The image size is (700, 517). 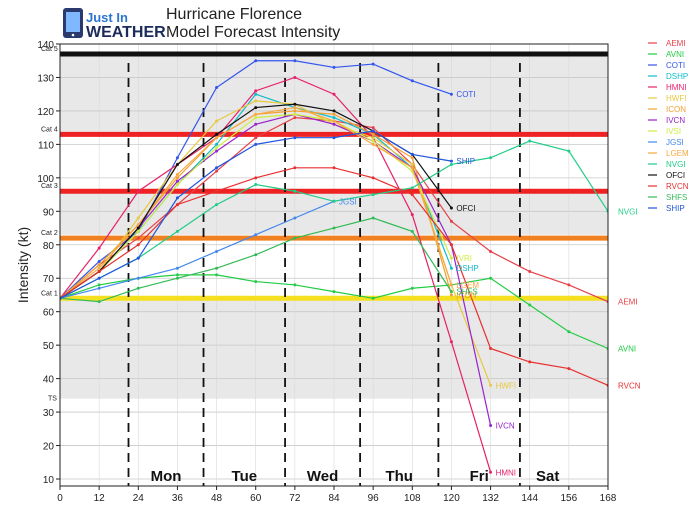 What do you see at coordinates (675, 175) in the screenshot?
I see `legend-entry: OFCI` at bounding box center [675, 175].